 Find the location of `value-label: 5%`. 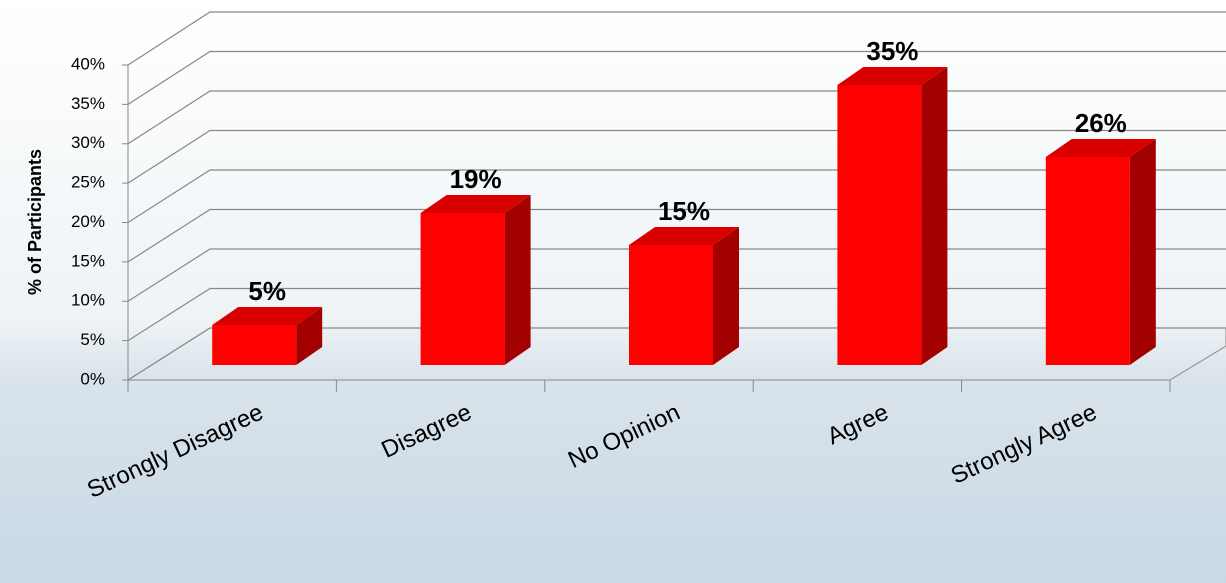

value-label: 5% is located at coordinates (267, 291).